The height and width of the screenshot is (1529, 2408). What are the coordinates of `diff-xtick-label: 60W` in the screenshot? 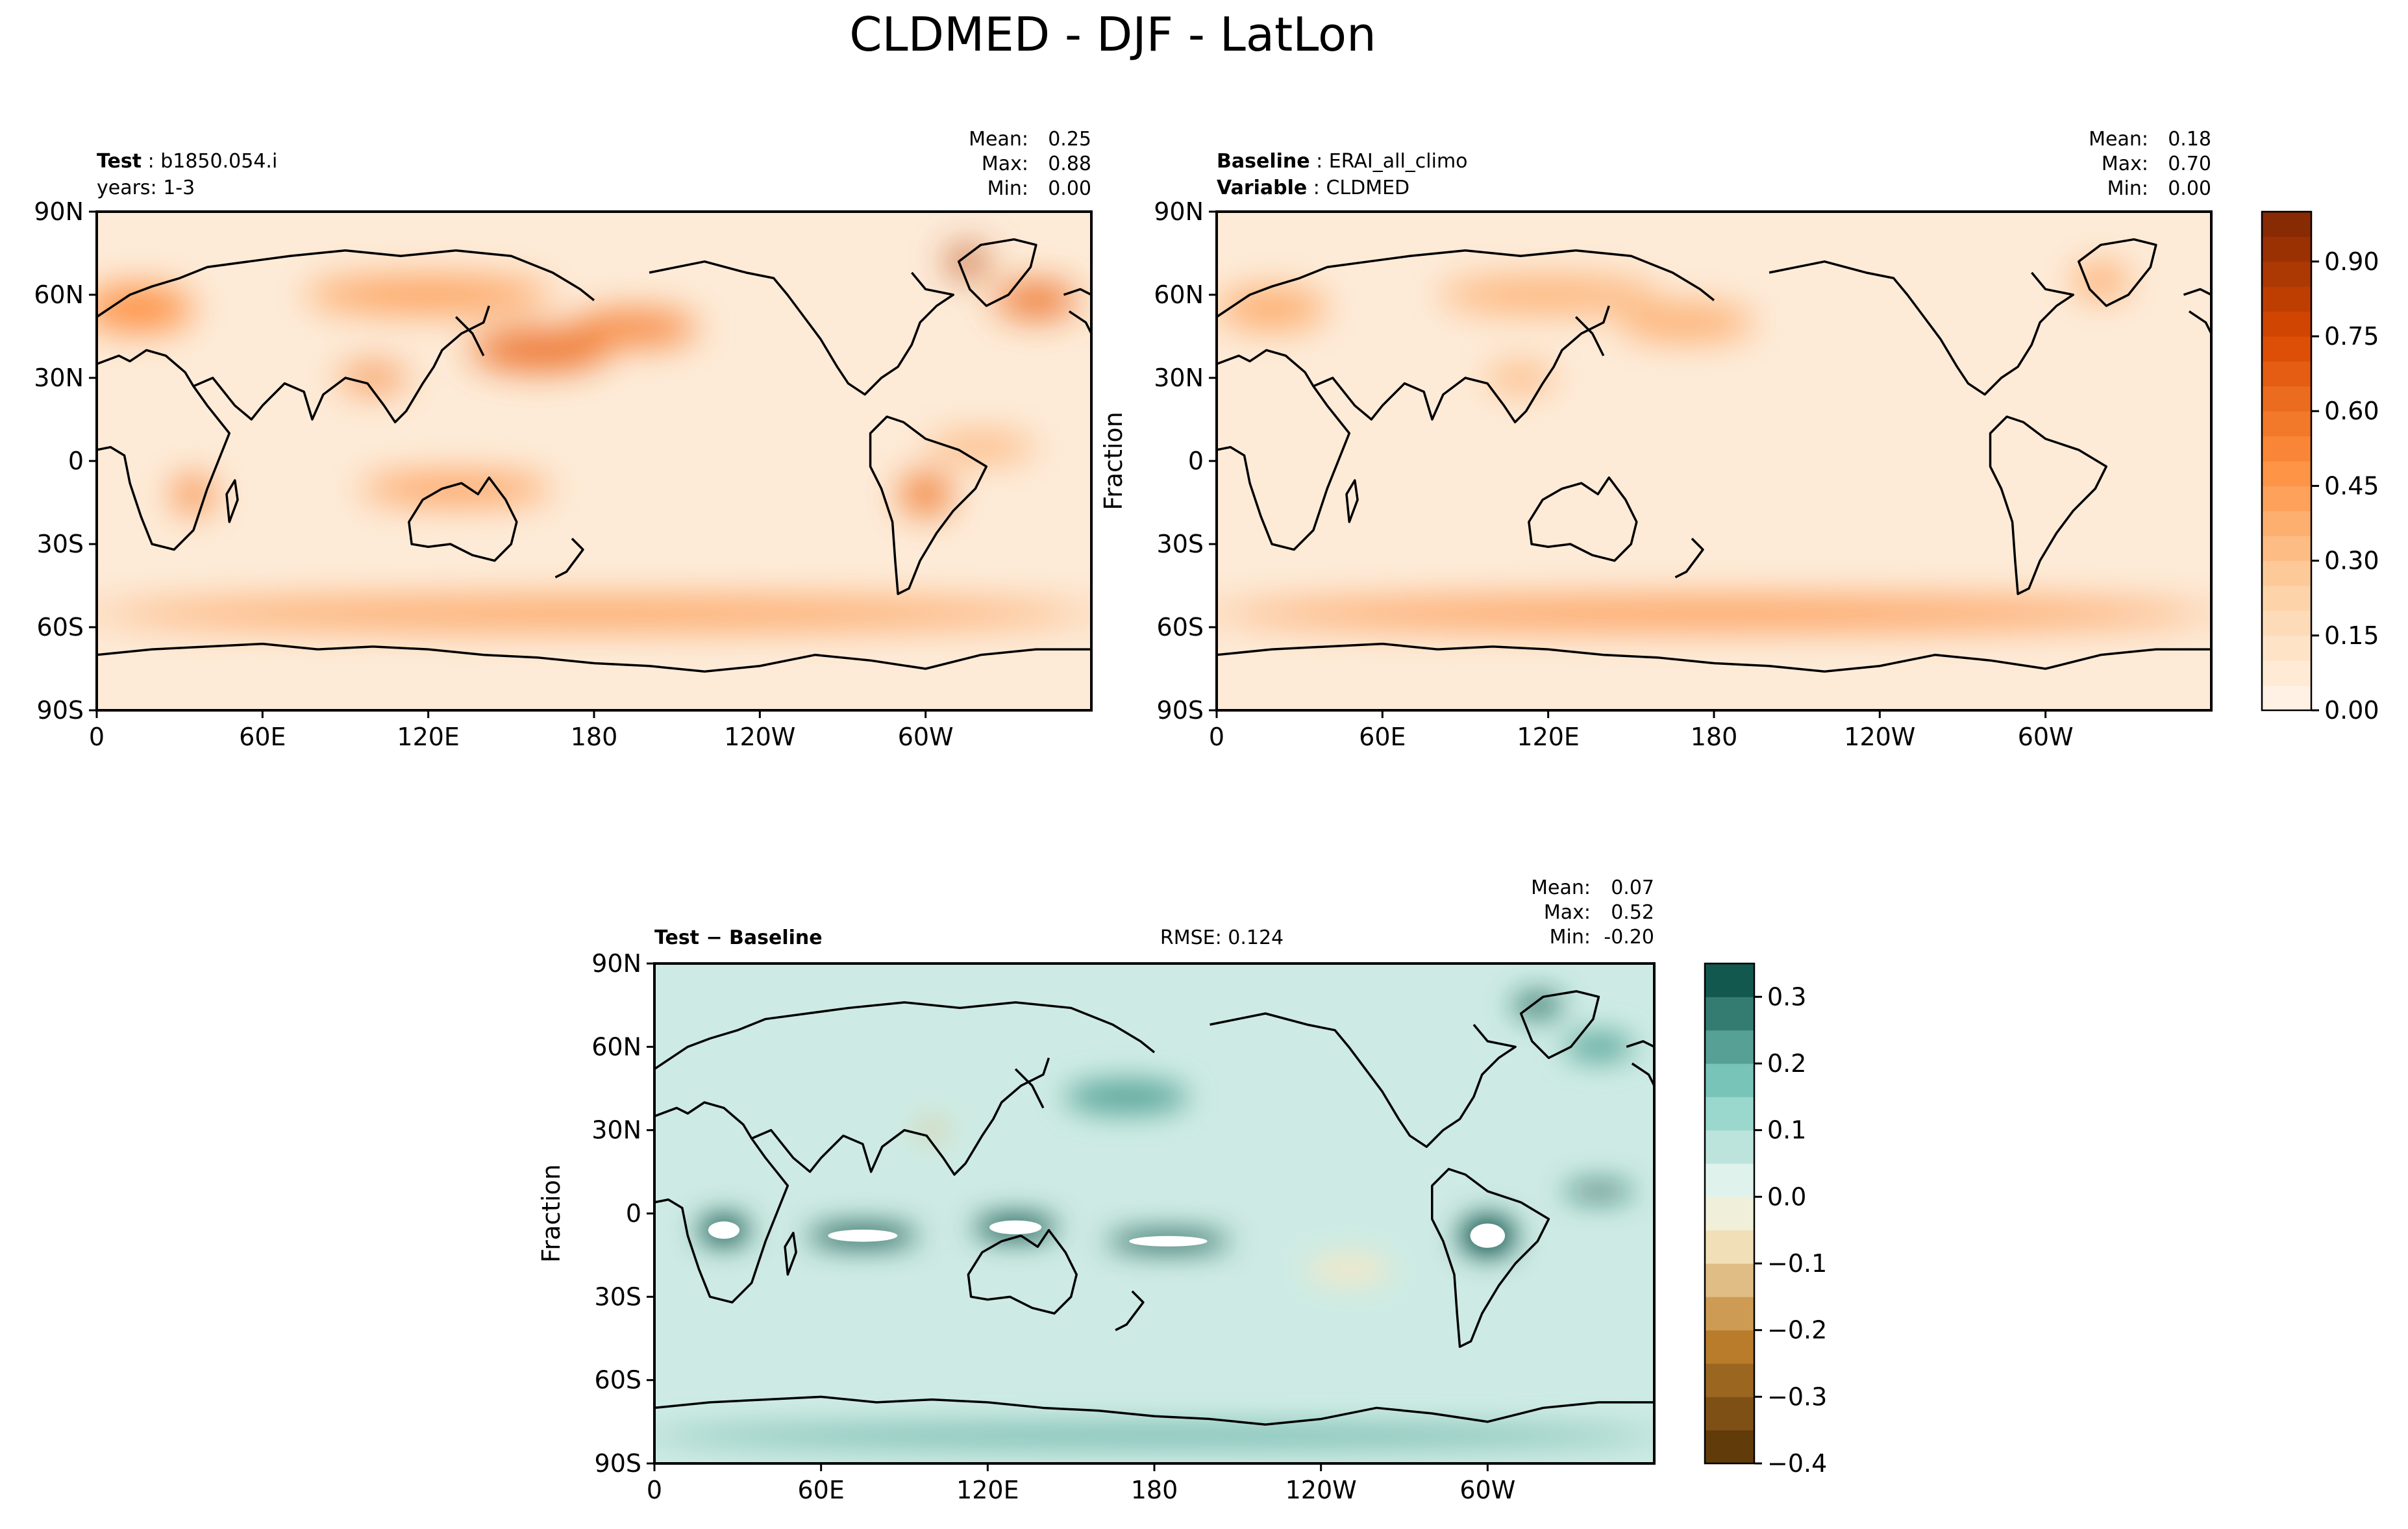 It's located at (1487, 1490).